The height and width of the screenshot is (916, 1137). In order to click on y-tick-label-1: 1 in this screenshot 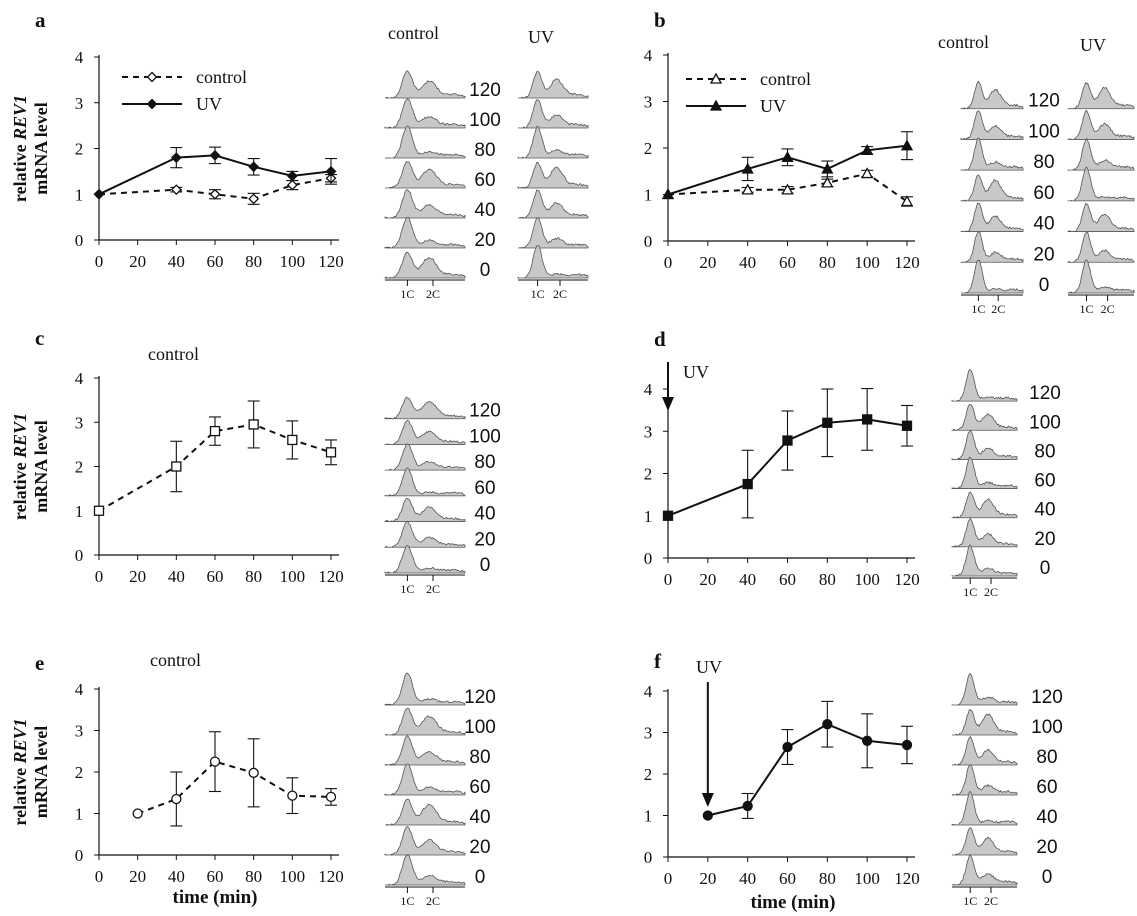, I will do `click(79, 511)`.